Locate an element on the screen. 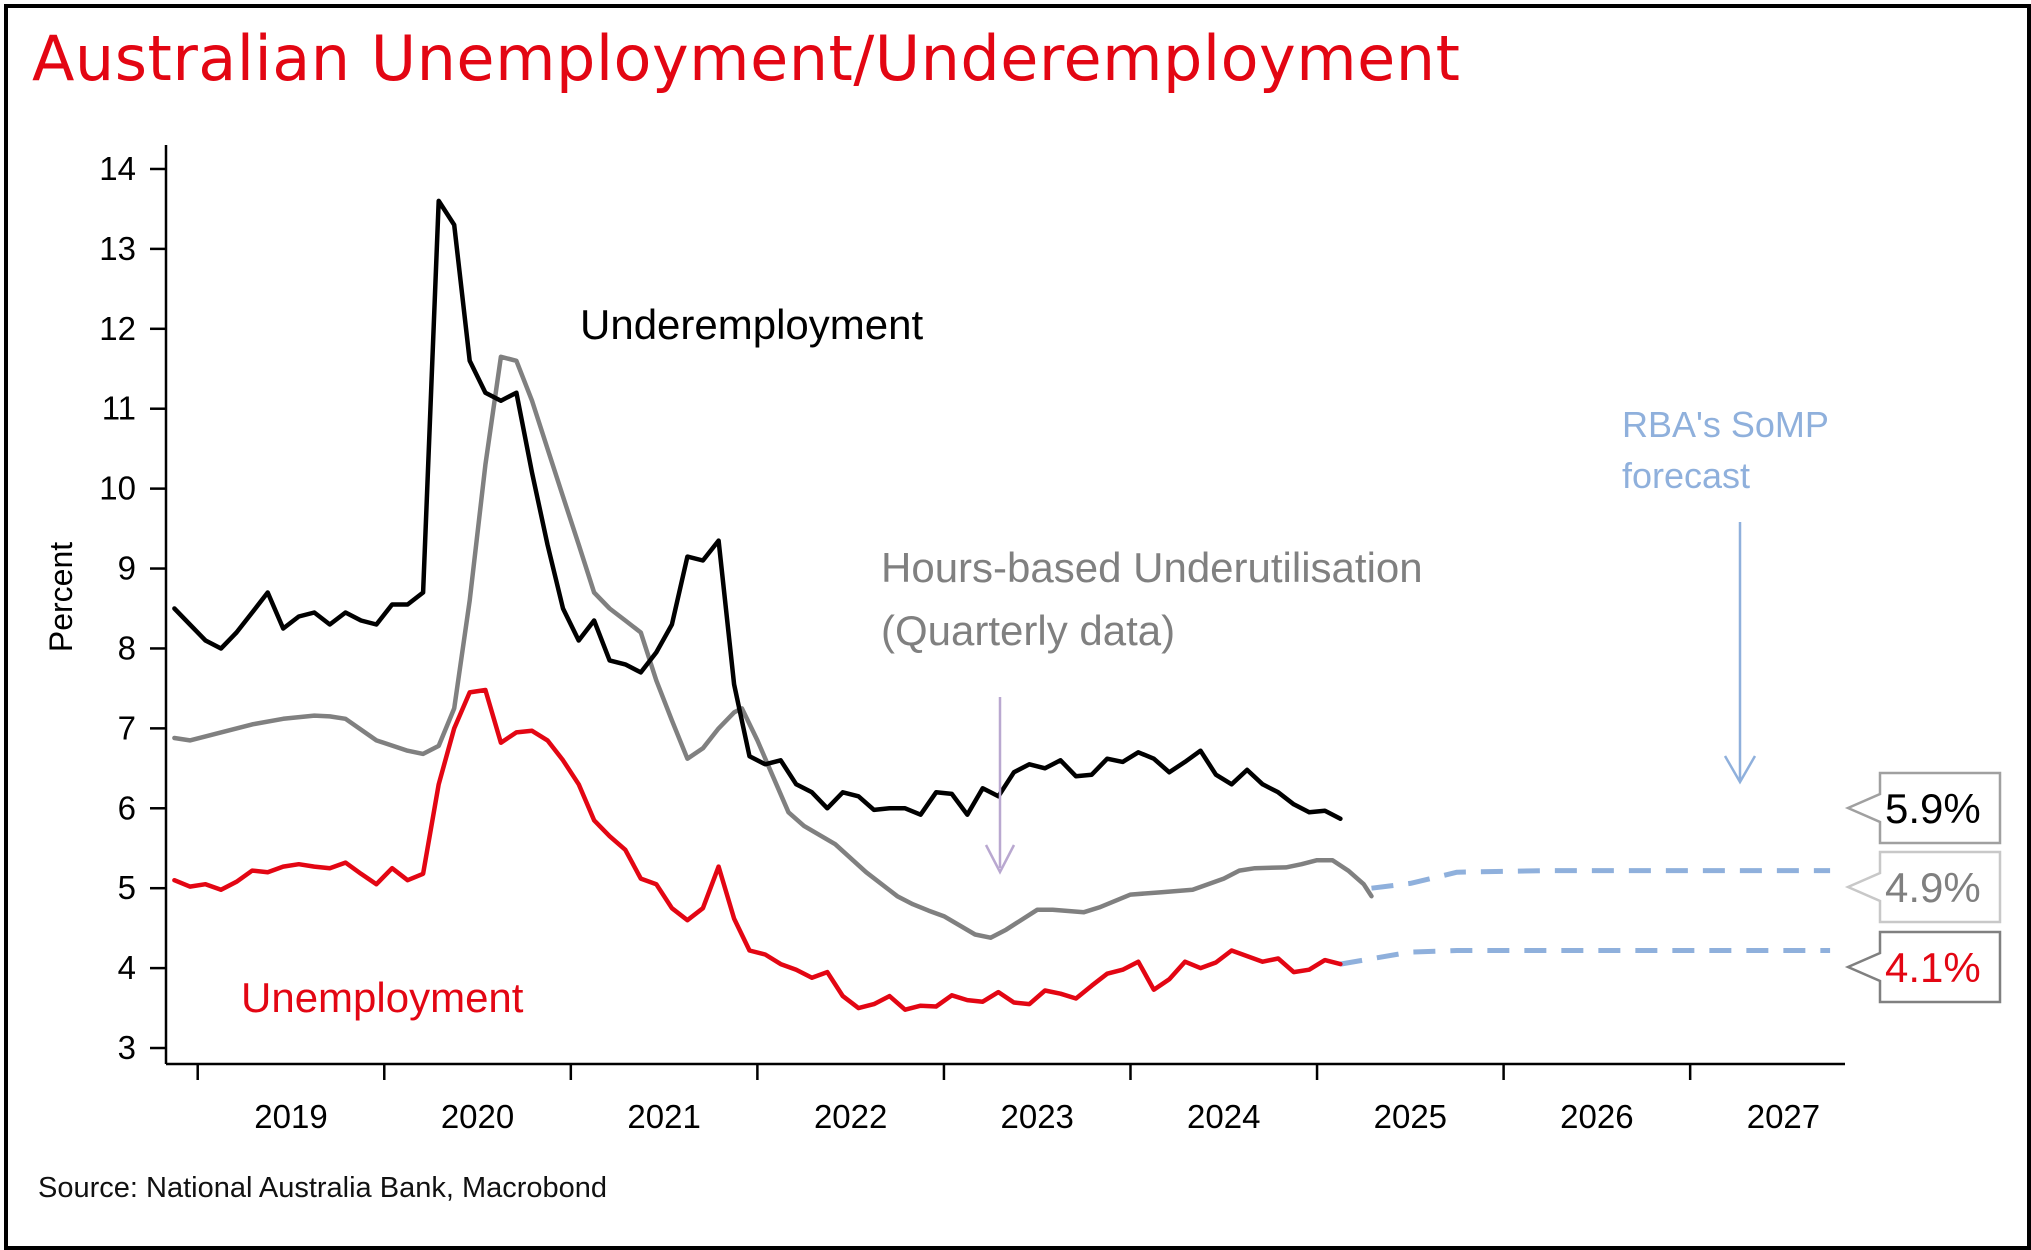 This screenshot has height=1250, width=2031. y-tick-label: 12 is located at coordinates (117, 328).